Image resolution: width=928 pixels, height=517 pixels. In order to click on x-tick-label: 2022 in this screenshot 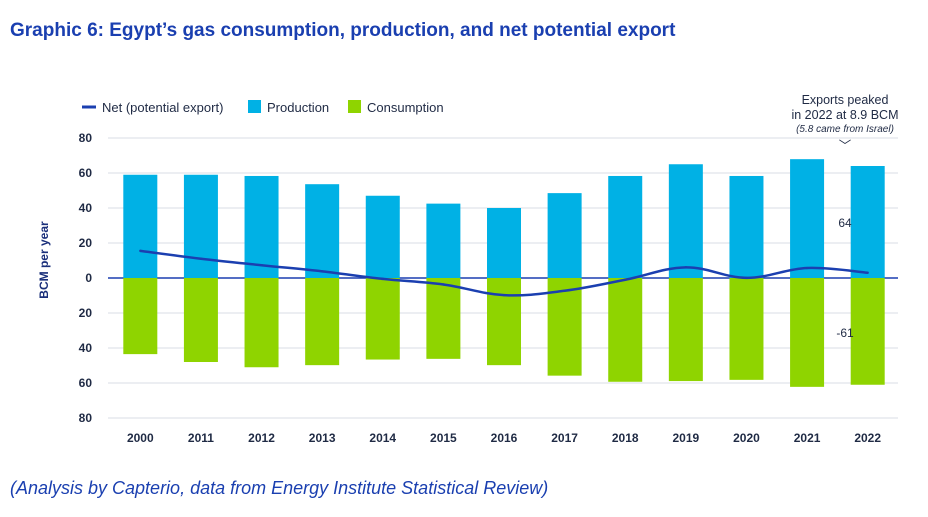, I will do `click(867, 438)`.